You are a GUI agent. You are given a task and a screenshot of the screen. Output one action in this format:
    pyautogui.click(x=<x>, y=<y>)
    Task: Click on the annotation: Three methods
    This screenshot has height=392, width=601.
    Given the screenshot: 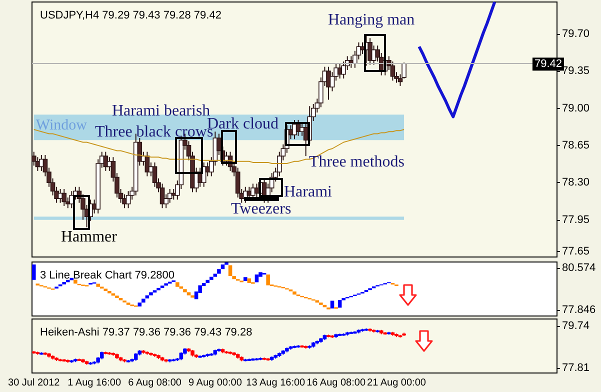 What is the action you would take?
    pyautogui.click(x=357, y=162)
    